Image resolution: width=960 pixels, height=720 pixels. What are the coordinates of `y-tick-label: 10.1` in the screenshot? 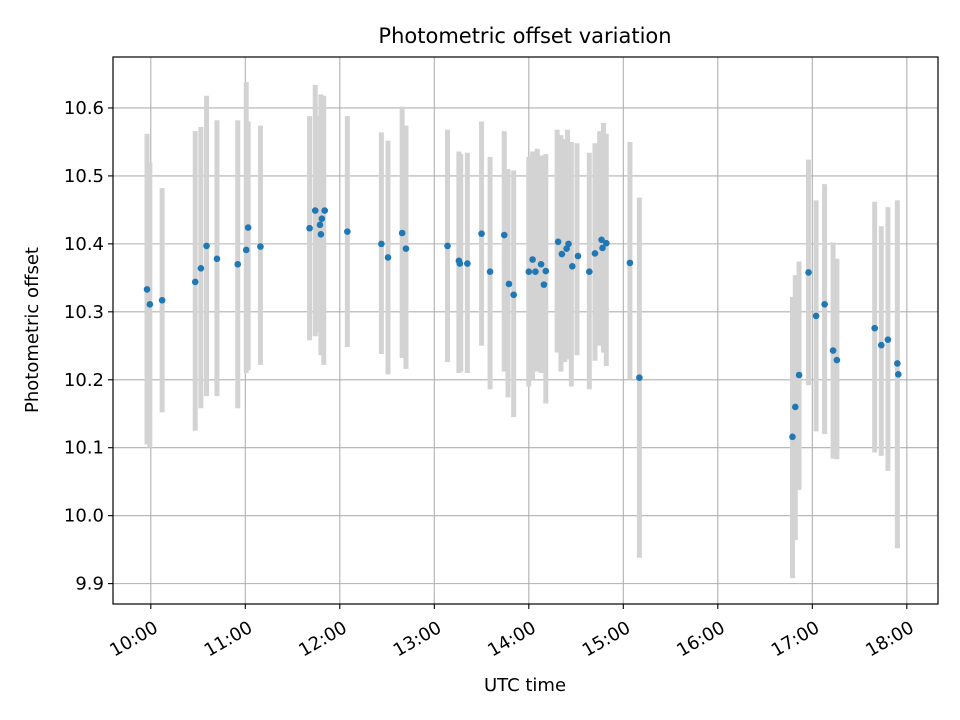 It's located at (84, 448).